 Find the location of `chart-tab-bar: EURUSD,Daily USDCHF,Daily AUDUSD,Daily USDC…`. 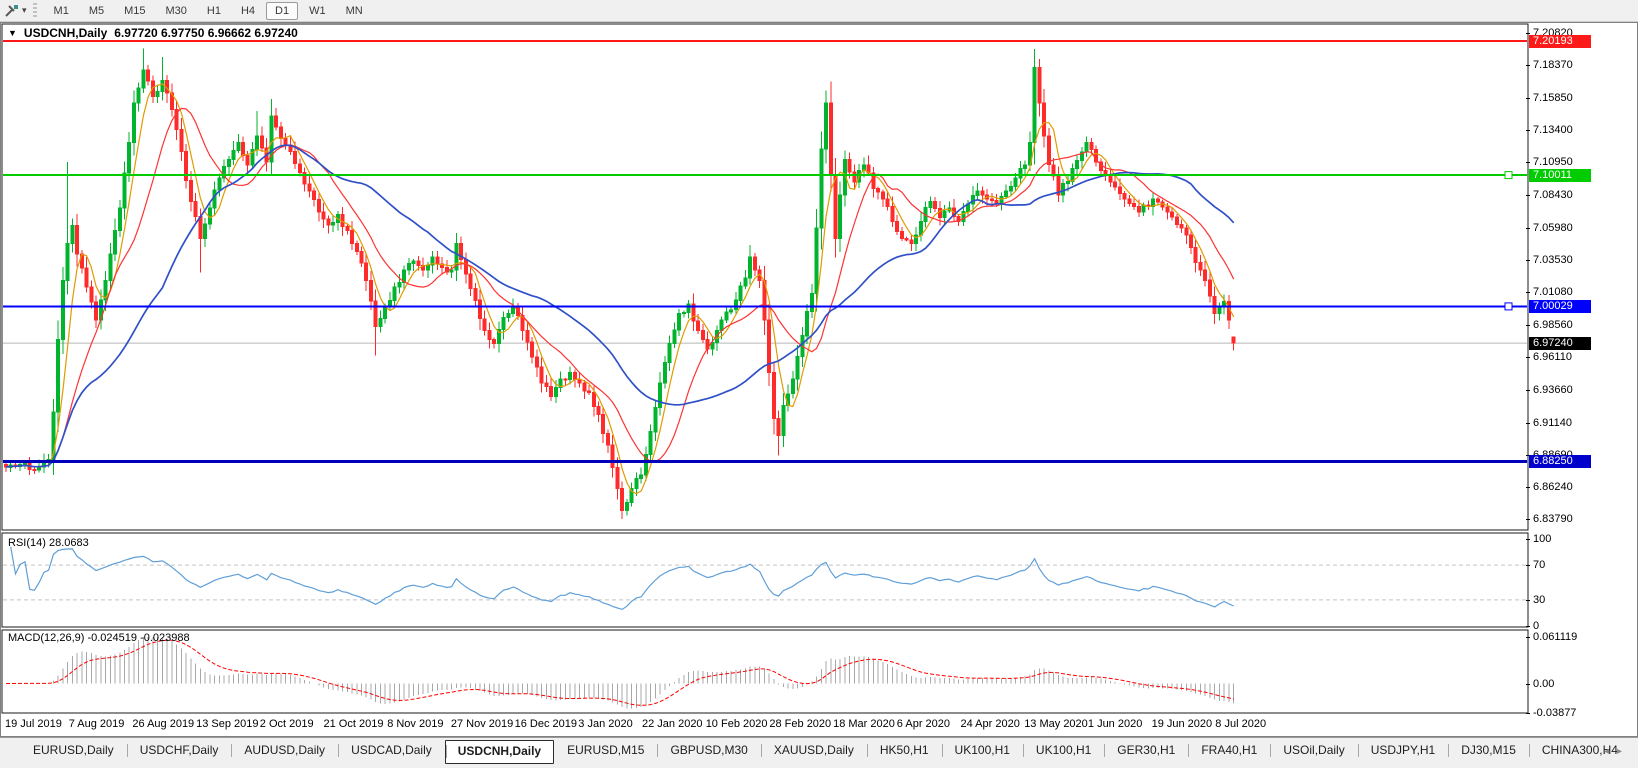

chart-tab-bar: EURUSD,Daily USDCHF,Daily AUDUSD,Daily USDC… is located at coordinates (819, 752).